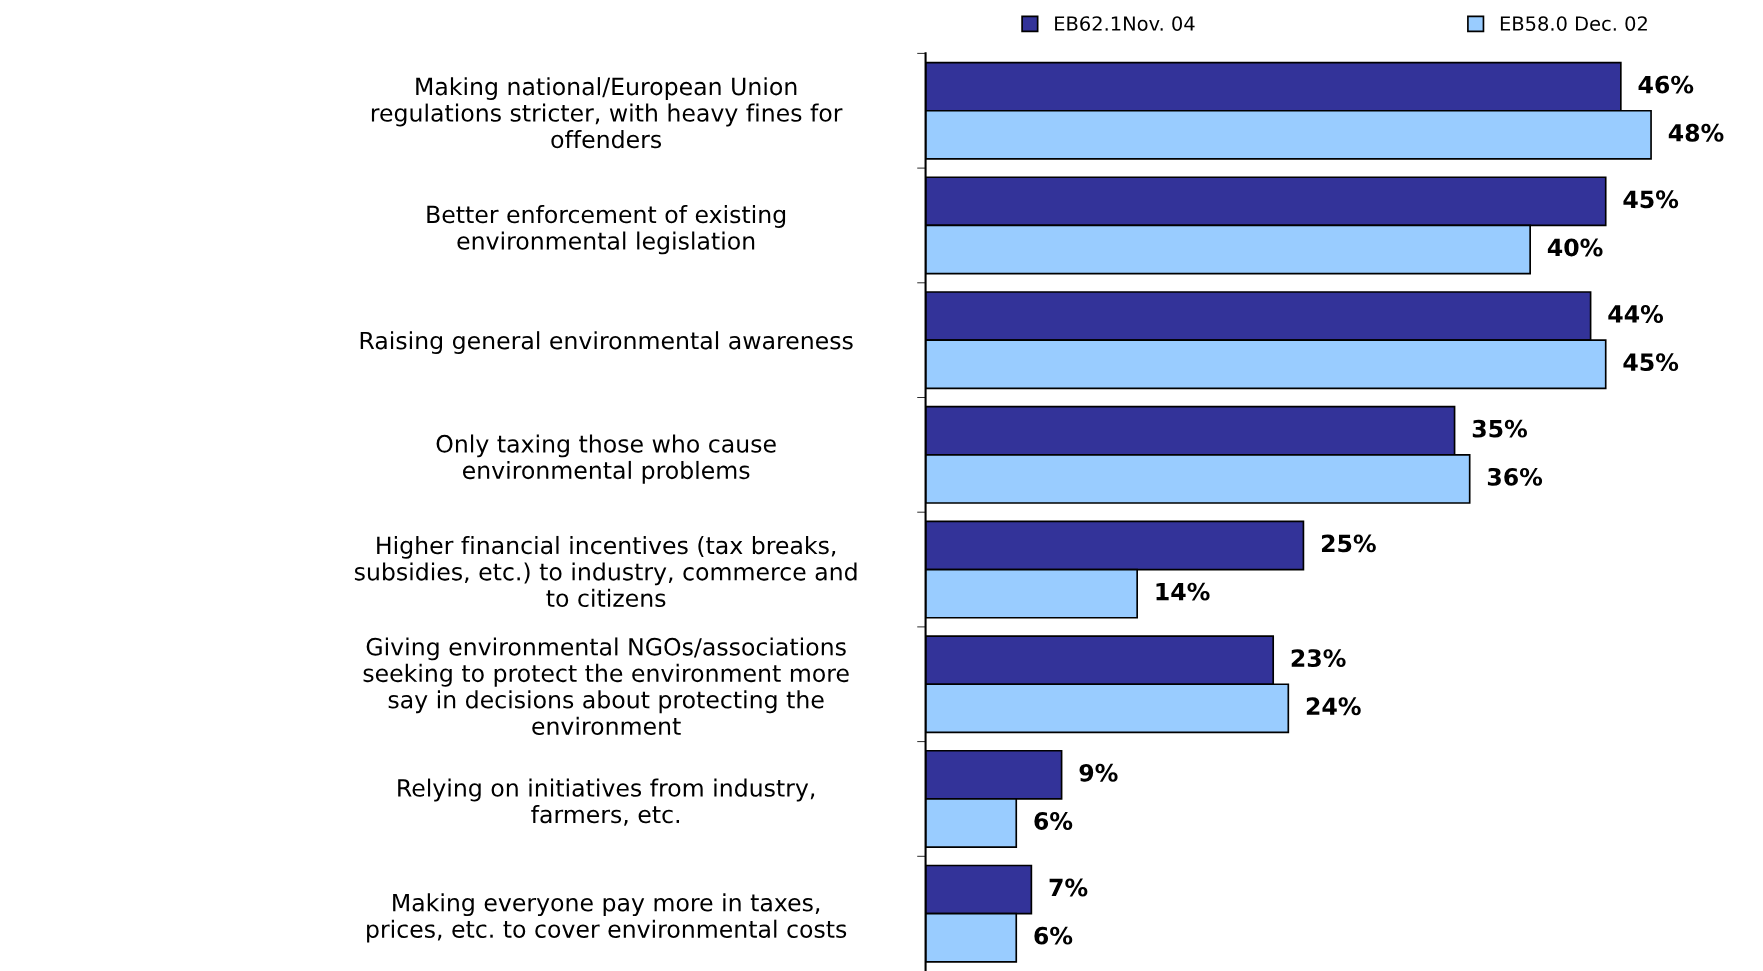 This screenshot has width=1763, height=971. I want to click on data-label: 48%, so click(1696, 132).